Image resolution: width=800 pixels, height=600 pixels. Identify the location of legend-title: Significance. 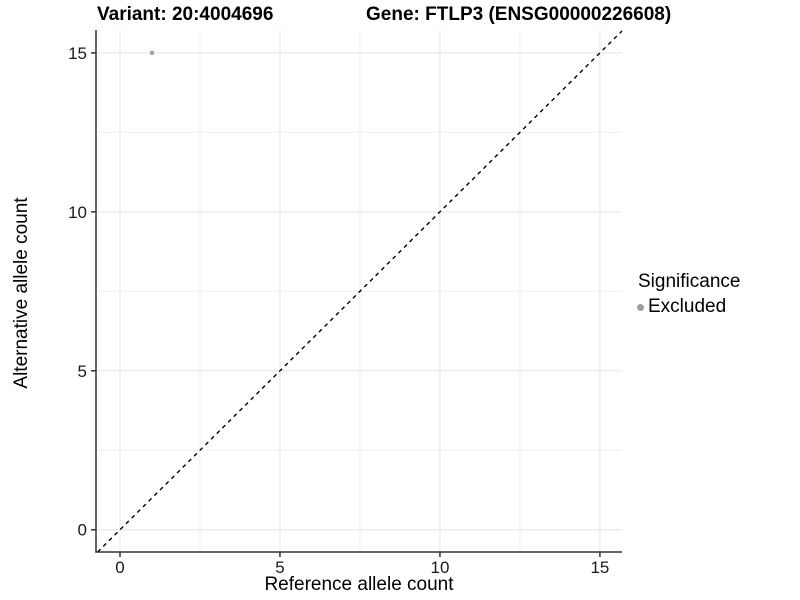
(689, 281).